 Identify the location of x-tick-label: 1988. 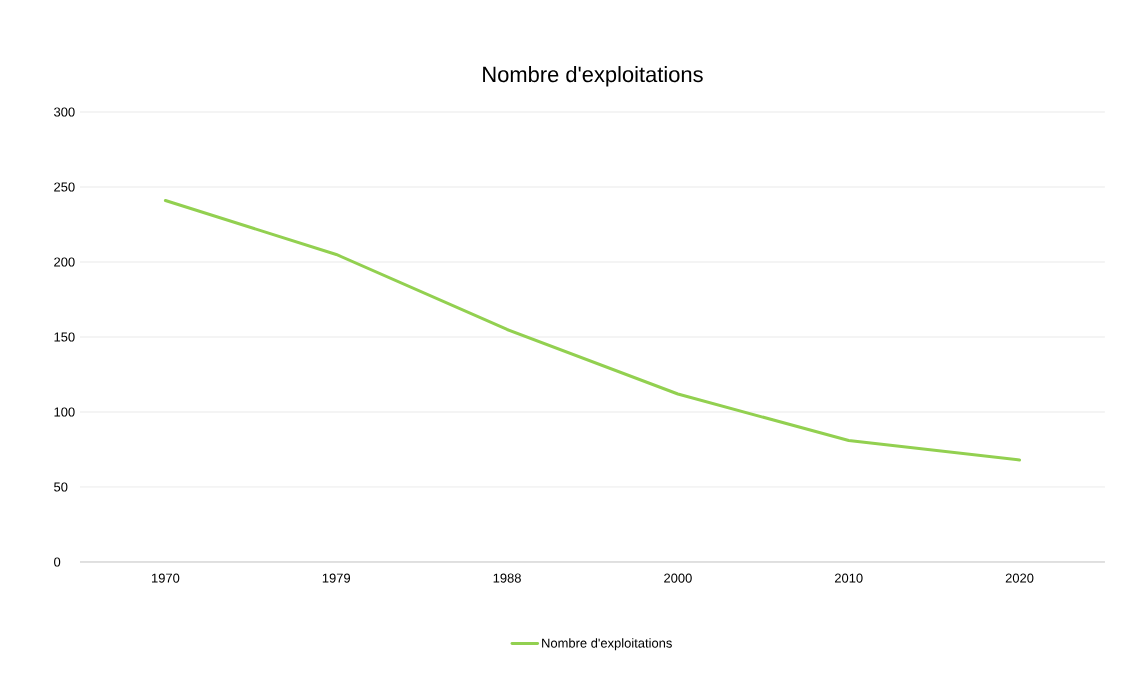
(507, 578).